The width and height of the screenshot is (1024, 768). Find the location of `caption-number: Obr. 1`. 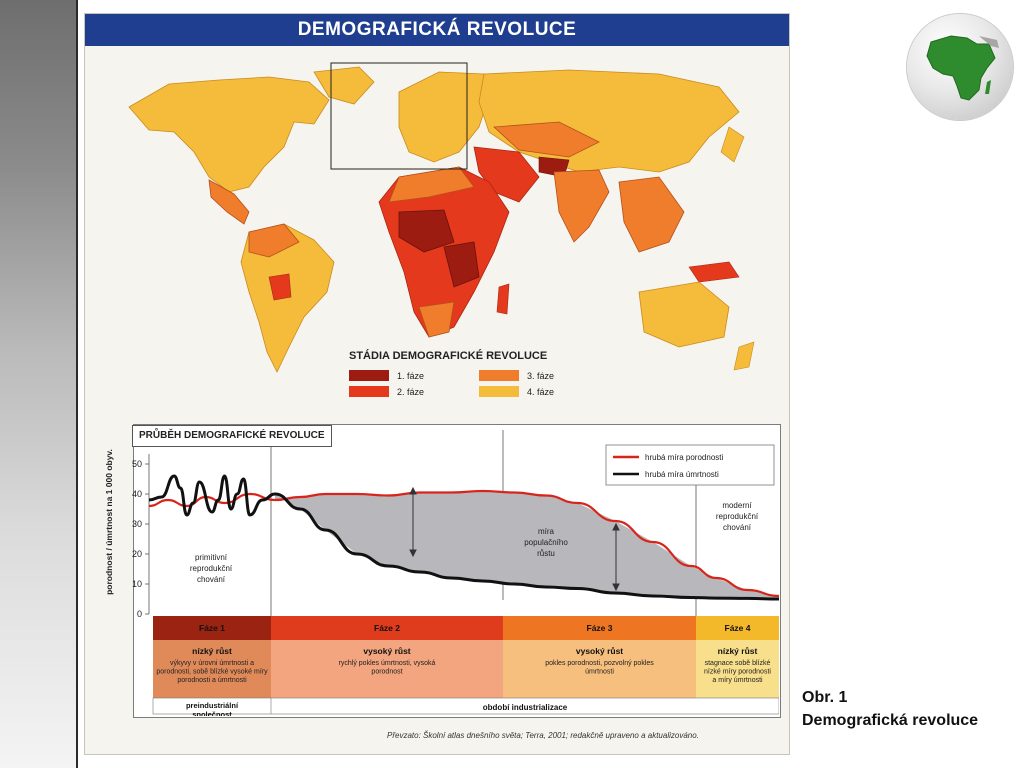

caption-number: Obr. 1 is located at coordinates (825, 697).